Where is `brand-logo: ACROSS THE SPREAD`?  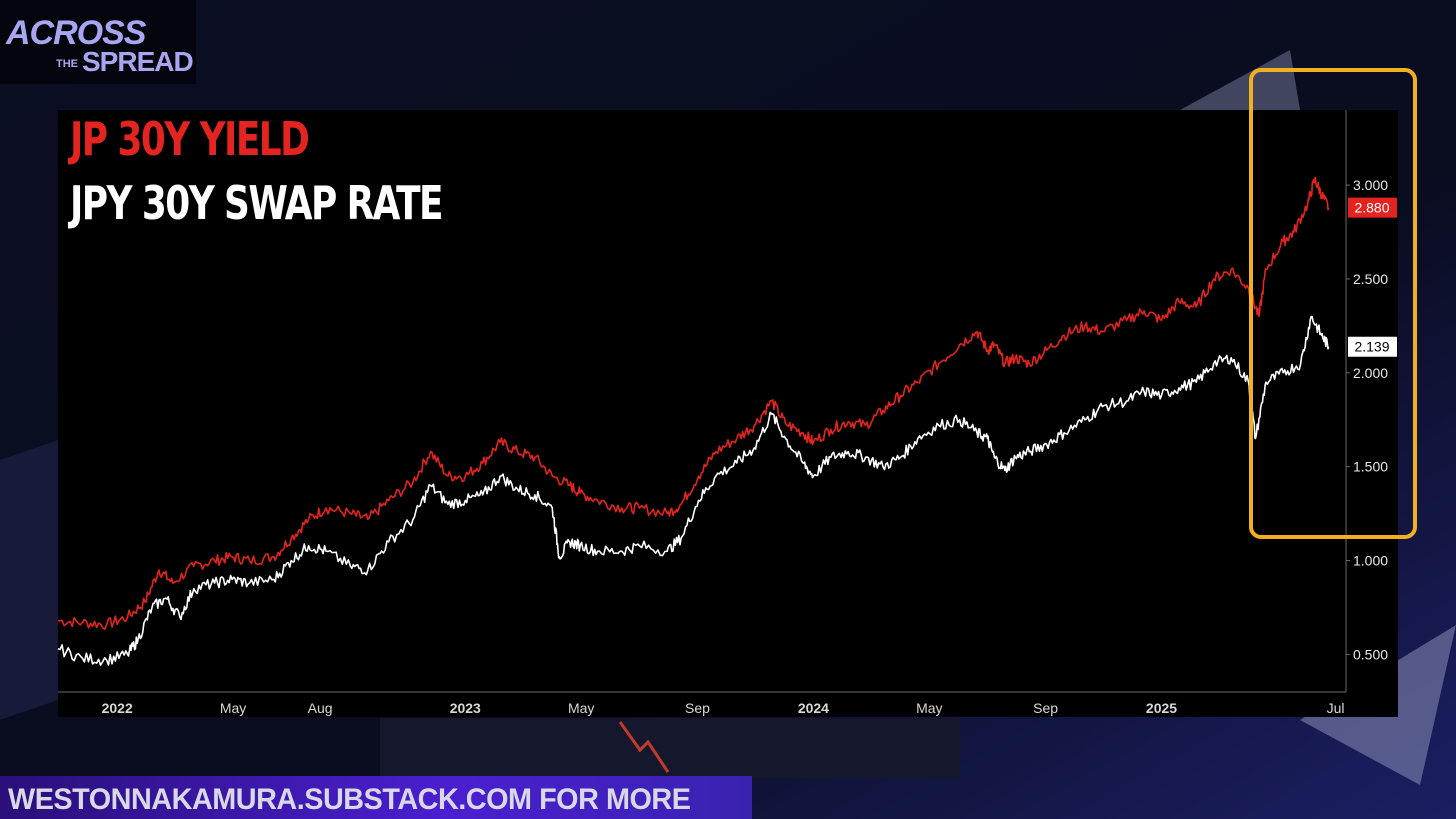 brand-logo: ACROSS THE SPREAD is located at coordinates (98, 42).